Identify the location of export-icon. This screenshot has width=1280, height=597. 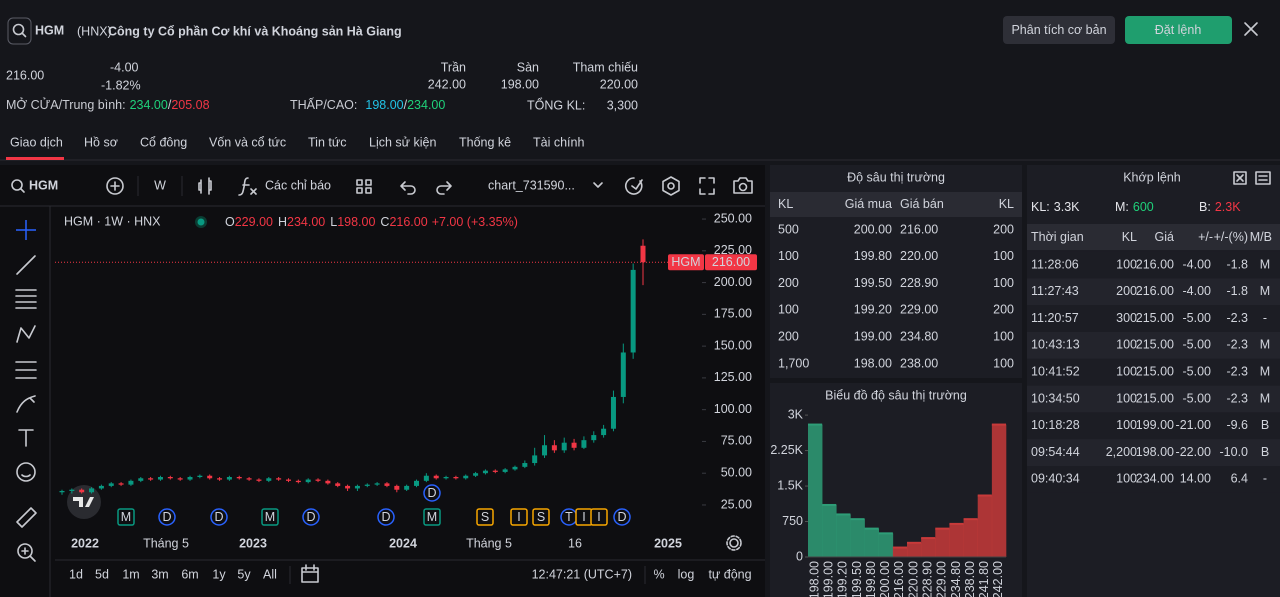
(1240, 178).